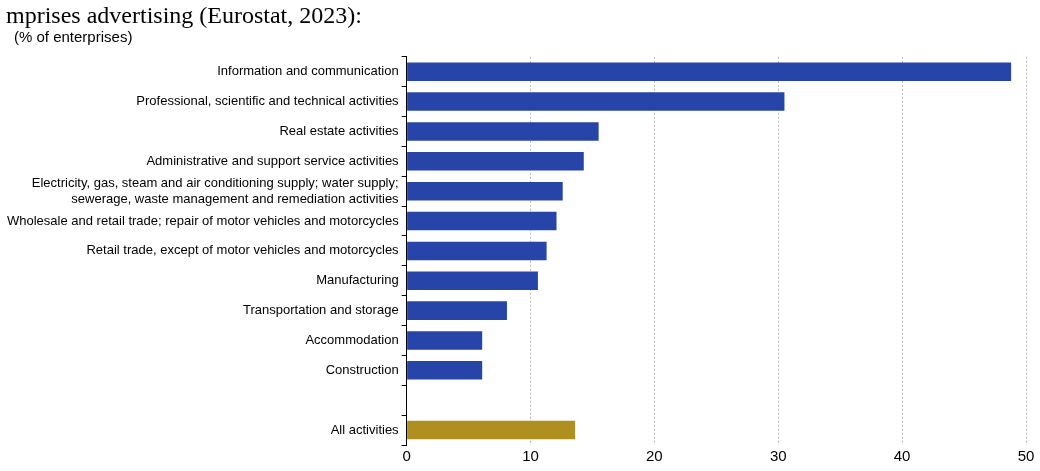  Describe the element at coordinates (339, 131) in the screenshot. I see `y-tick-label: Real estate activities` at that location.